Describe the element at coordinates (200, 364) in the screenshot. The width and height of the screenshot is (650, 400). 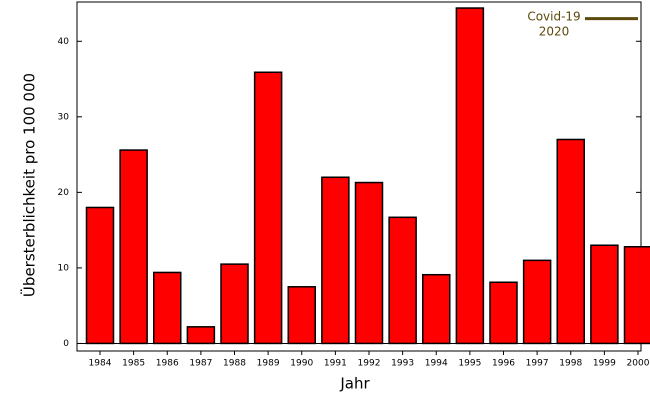
I see `x-tick-label: 1987` at that location.